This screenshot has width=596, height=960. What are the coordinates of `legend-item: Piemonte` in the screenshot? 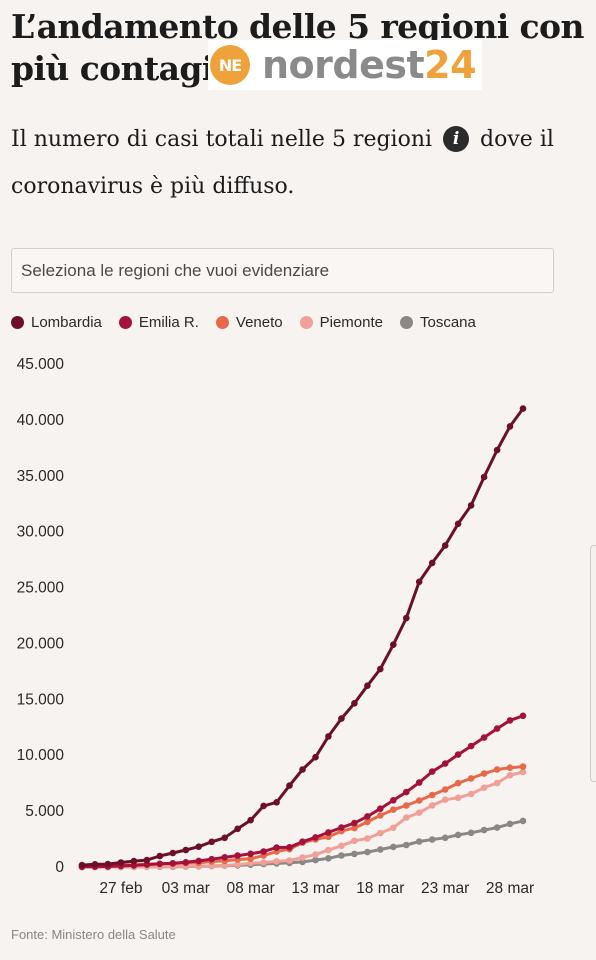 It's located at (341, 322).